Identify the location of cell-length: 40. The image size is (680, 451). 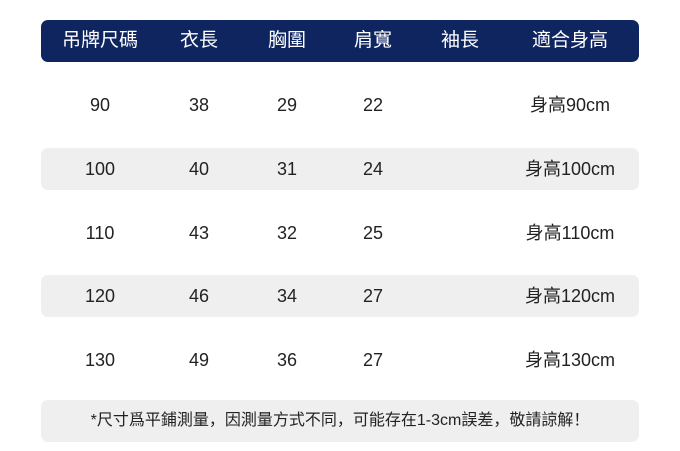
(199, 169).